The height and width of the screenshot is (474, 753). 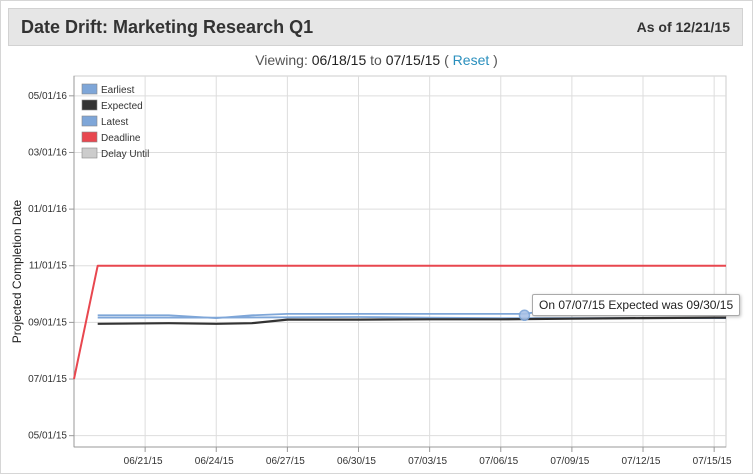 I want to click on viewing-to-label: to, so click(x=376, y=60).